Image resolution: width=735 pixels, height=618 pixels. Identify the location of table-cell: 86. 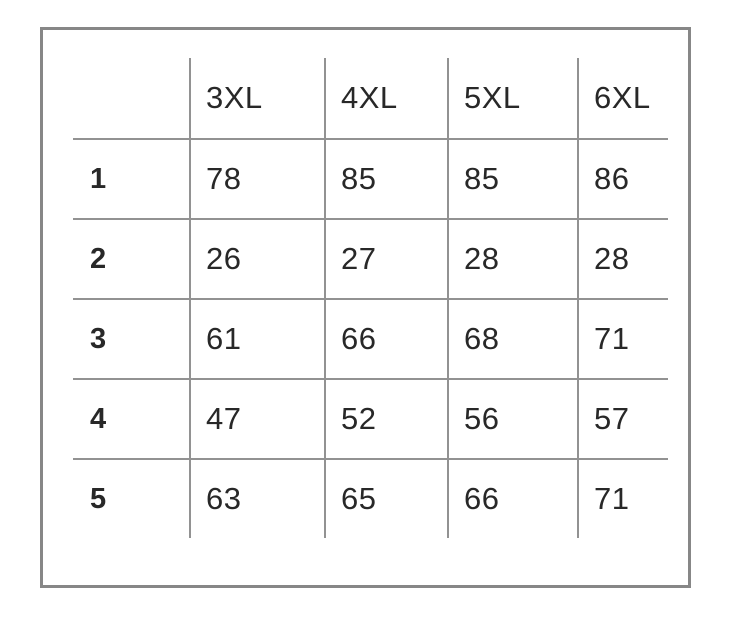
(622, 178).